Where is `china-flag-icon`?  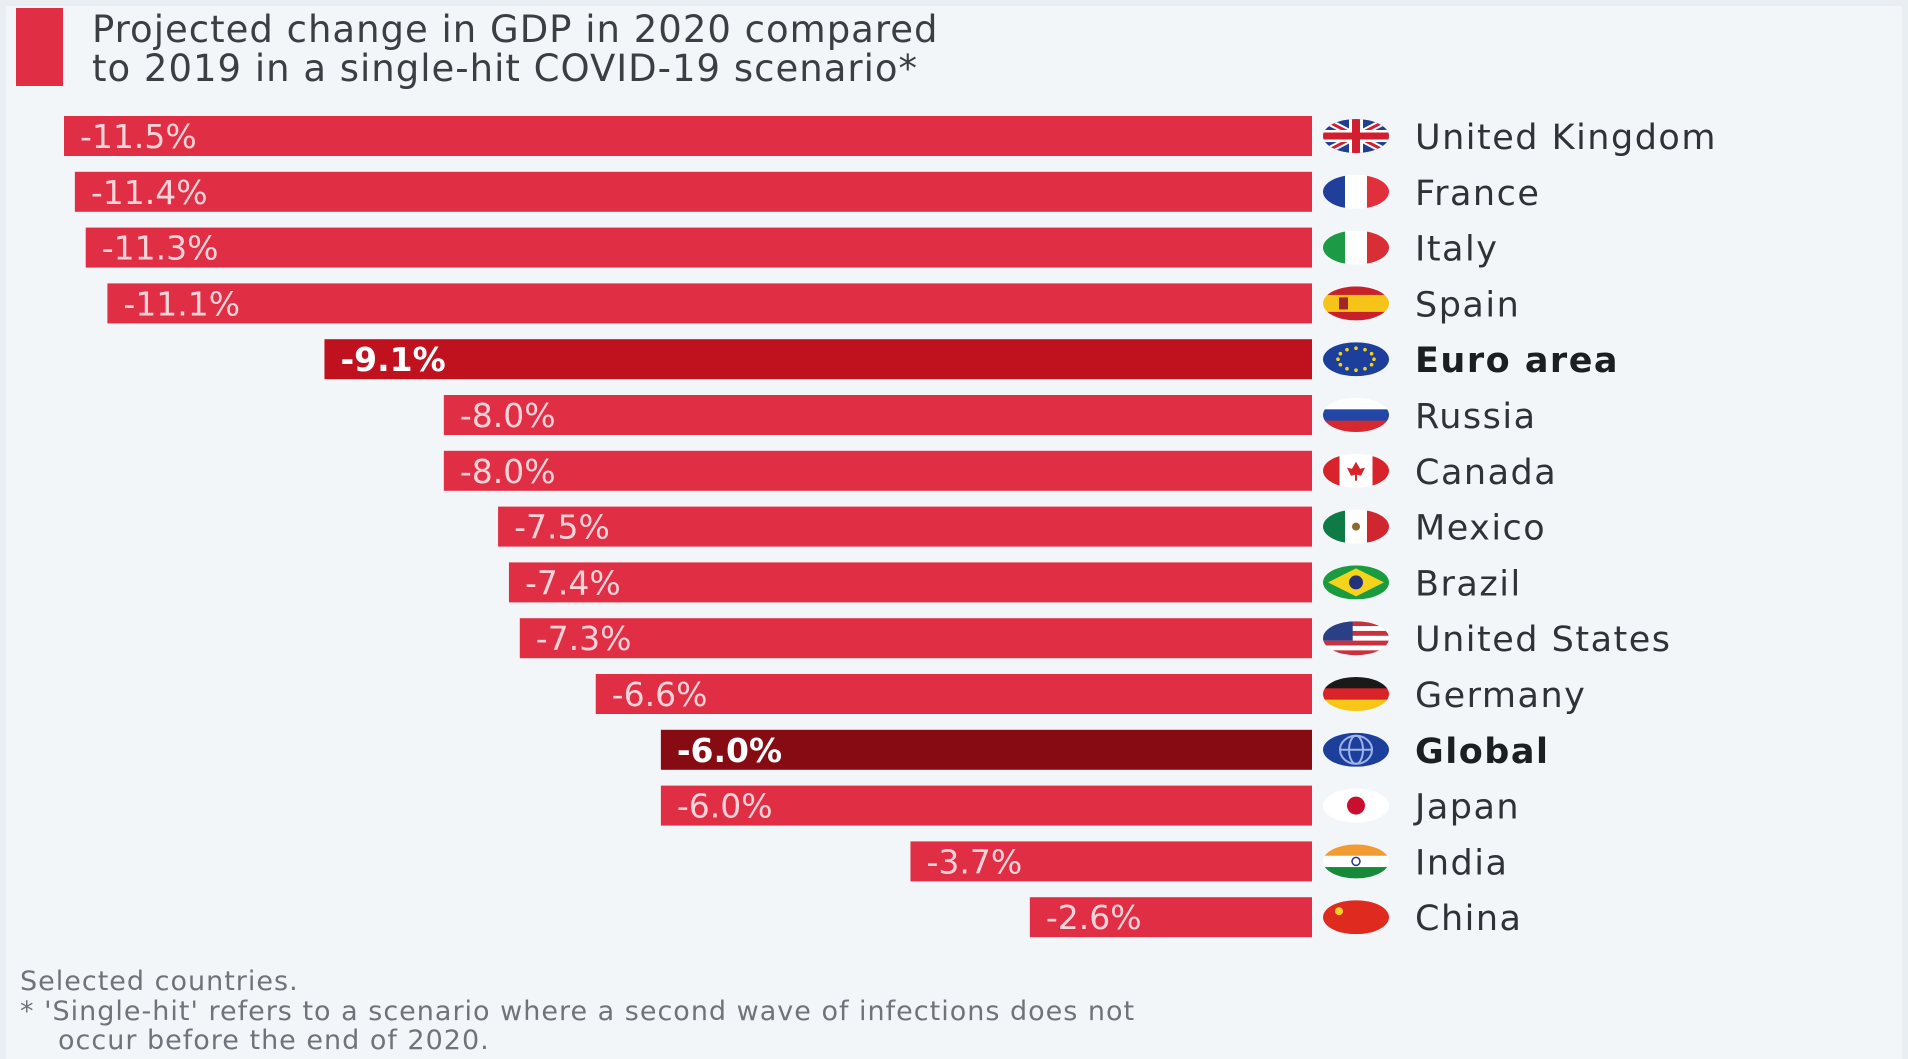 china-flag-icon is located at coordinates (1356, 917).